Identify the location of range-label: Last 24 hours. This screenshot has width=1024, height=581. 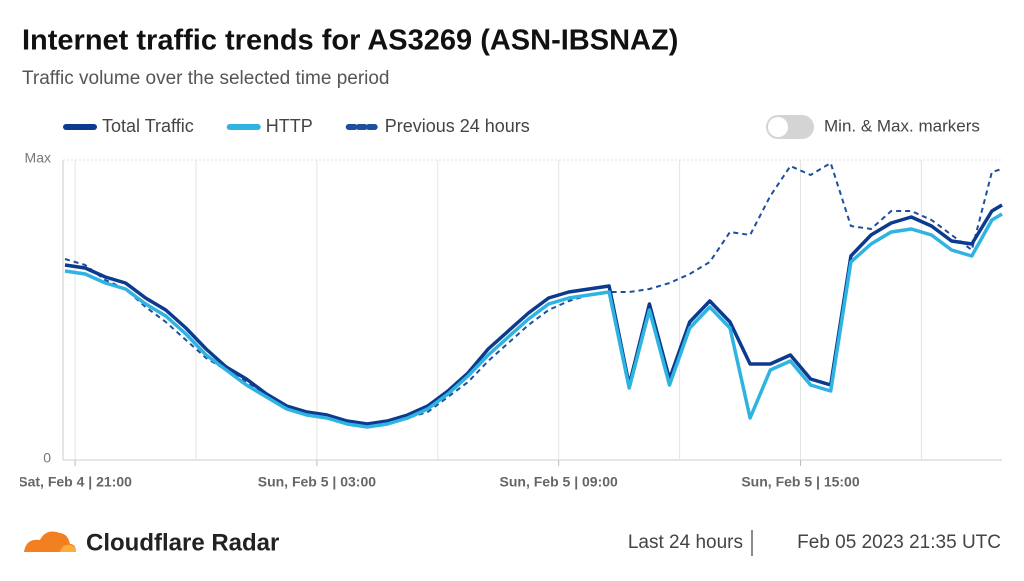
(685, 542).